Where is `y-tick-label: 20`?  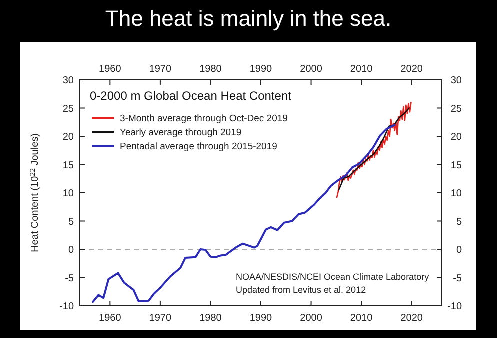
y-tick-label: 20 is located at coordinates (68, 137).